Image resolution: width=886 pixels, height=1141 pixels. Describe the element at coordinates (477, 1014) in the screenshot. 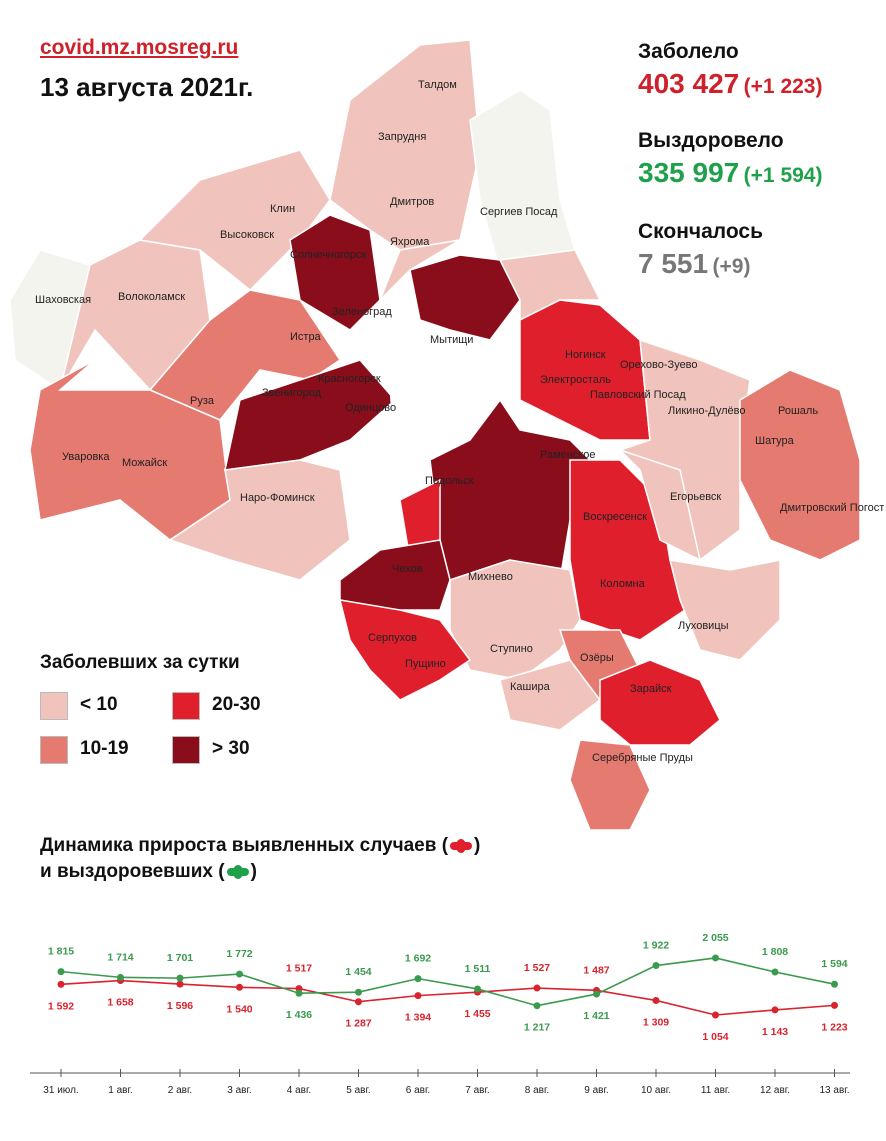

I see `cases-data-label: 1 455` at that location.